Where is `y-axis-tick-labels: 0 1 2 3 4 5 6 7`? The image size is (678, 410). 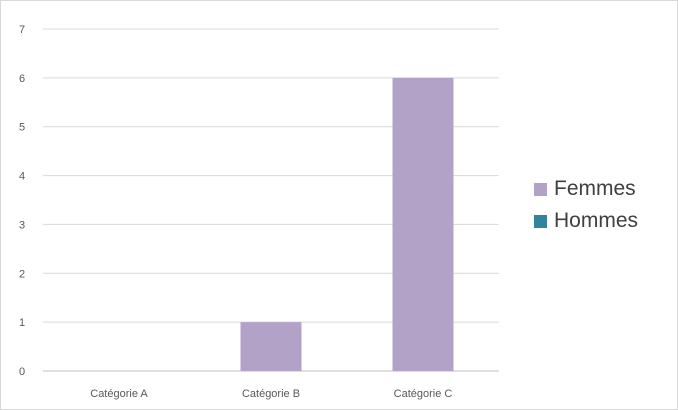
y-axis-tick-labels: 0 1 2 3 4 5 6 7 is located at coordinates (22, 201).